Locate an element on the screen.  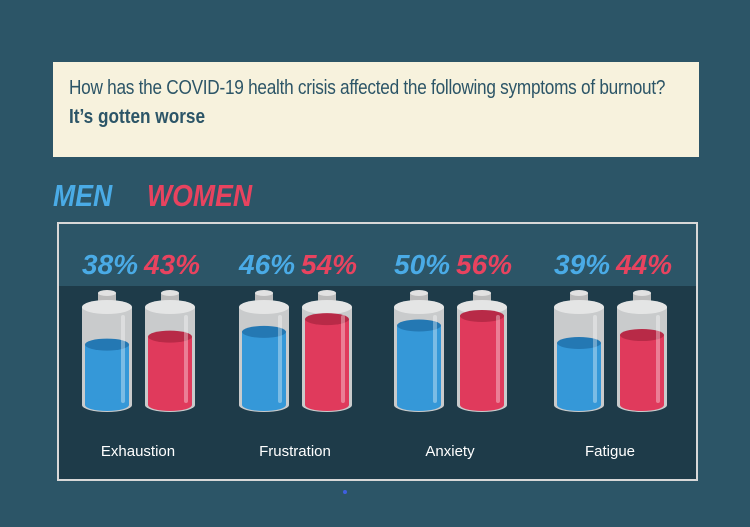
battery-fatigue-men is located at coordinates (579, 351).